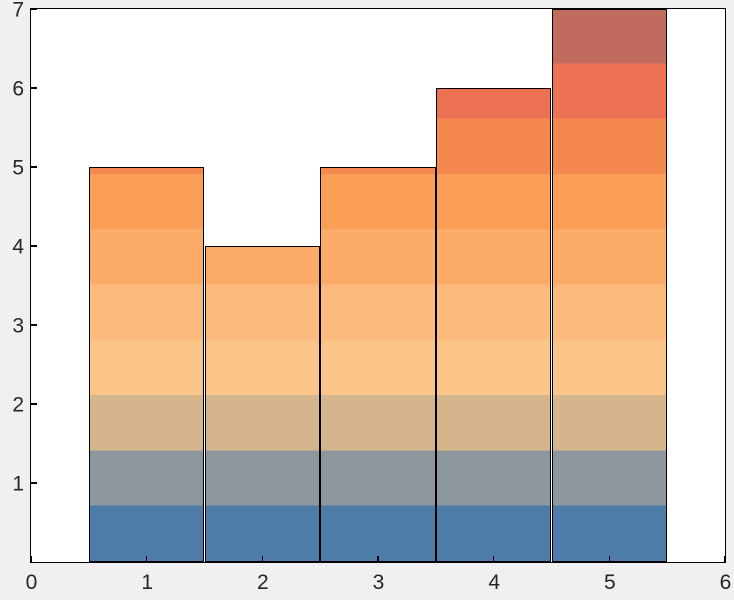 The width and height of the screenshot is (734, 600). Describe the element at coordinates (378, 582) in the screenshot. I see `x-tick-label: 3` at that location.